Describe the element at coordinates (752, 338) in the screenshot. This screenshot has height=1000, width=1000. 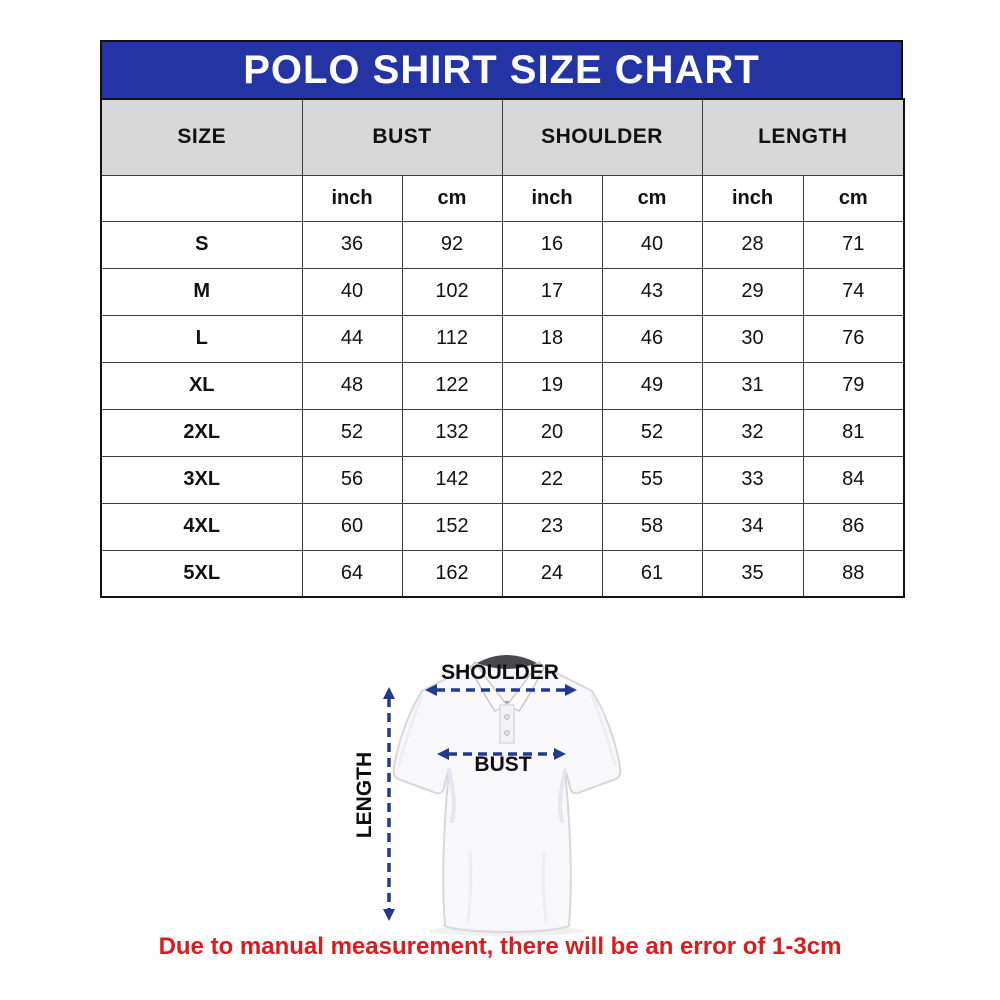
I see `cell-length-inch: 30` at that location.